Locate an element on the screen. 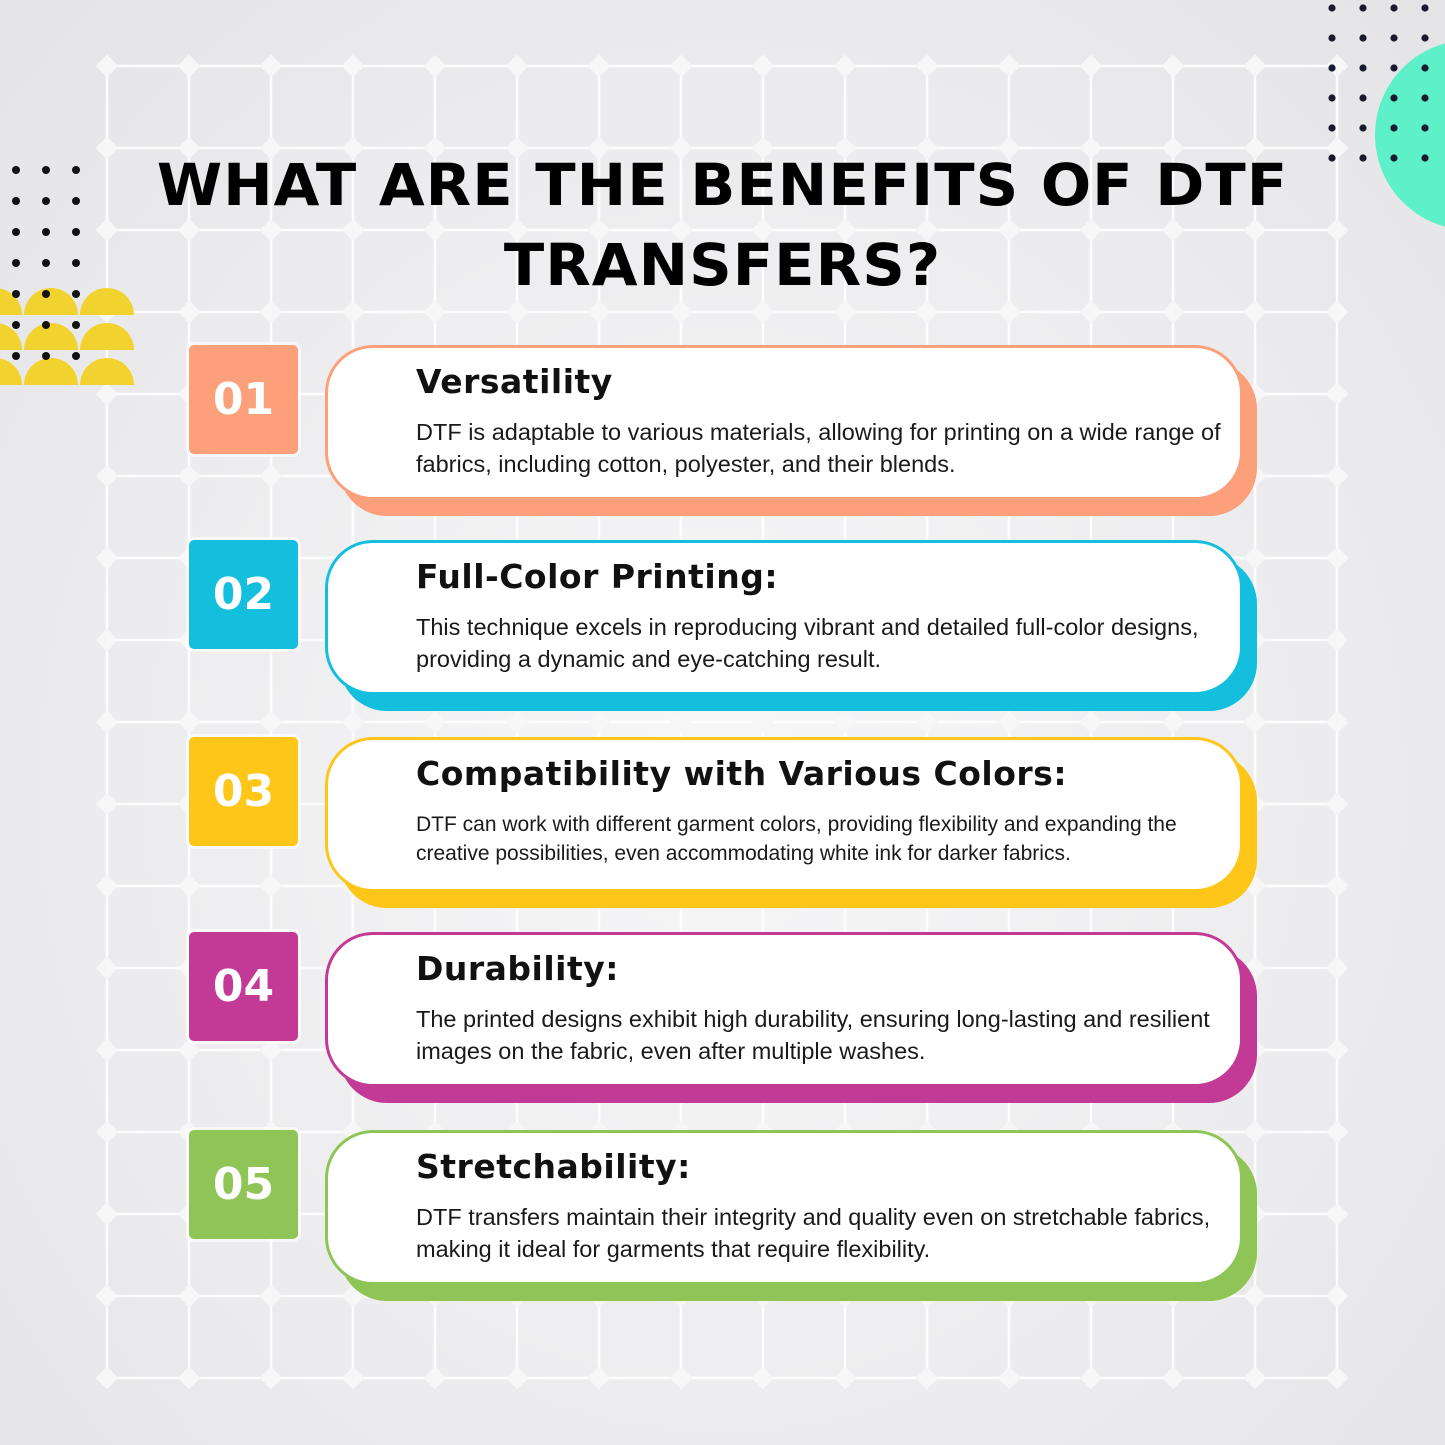  item-number-badge: 02 is located at coordinates (243, 594).